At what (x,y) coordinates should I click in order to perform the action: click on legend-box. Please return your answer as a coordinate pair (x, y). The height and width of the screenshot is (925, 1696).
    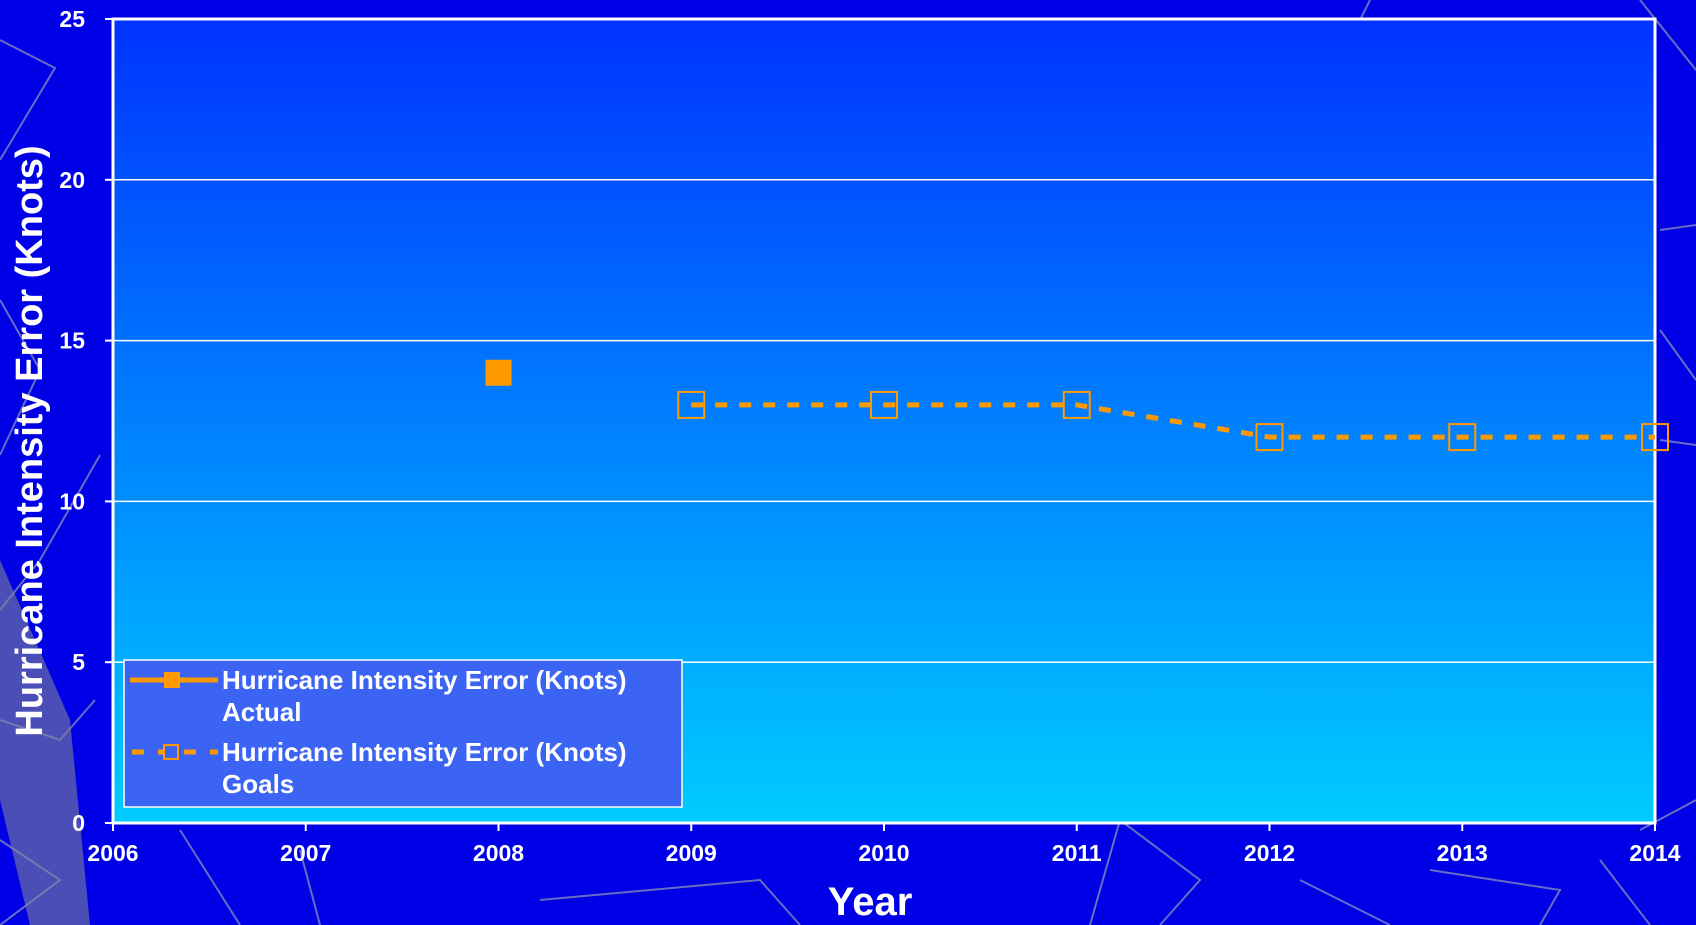
    Looking at the image, I should click on (403, 733).